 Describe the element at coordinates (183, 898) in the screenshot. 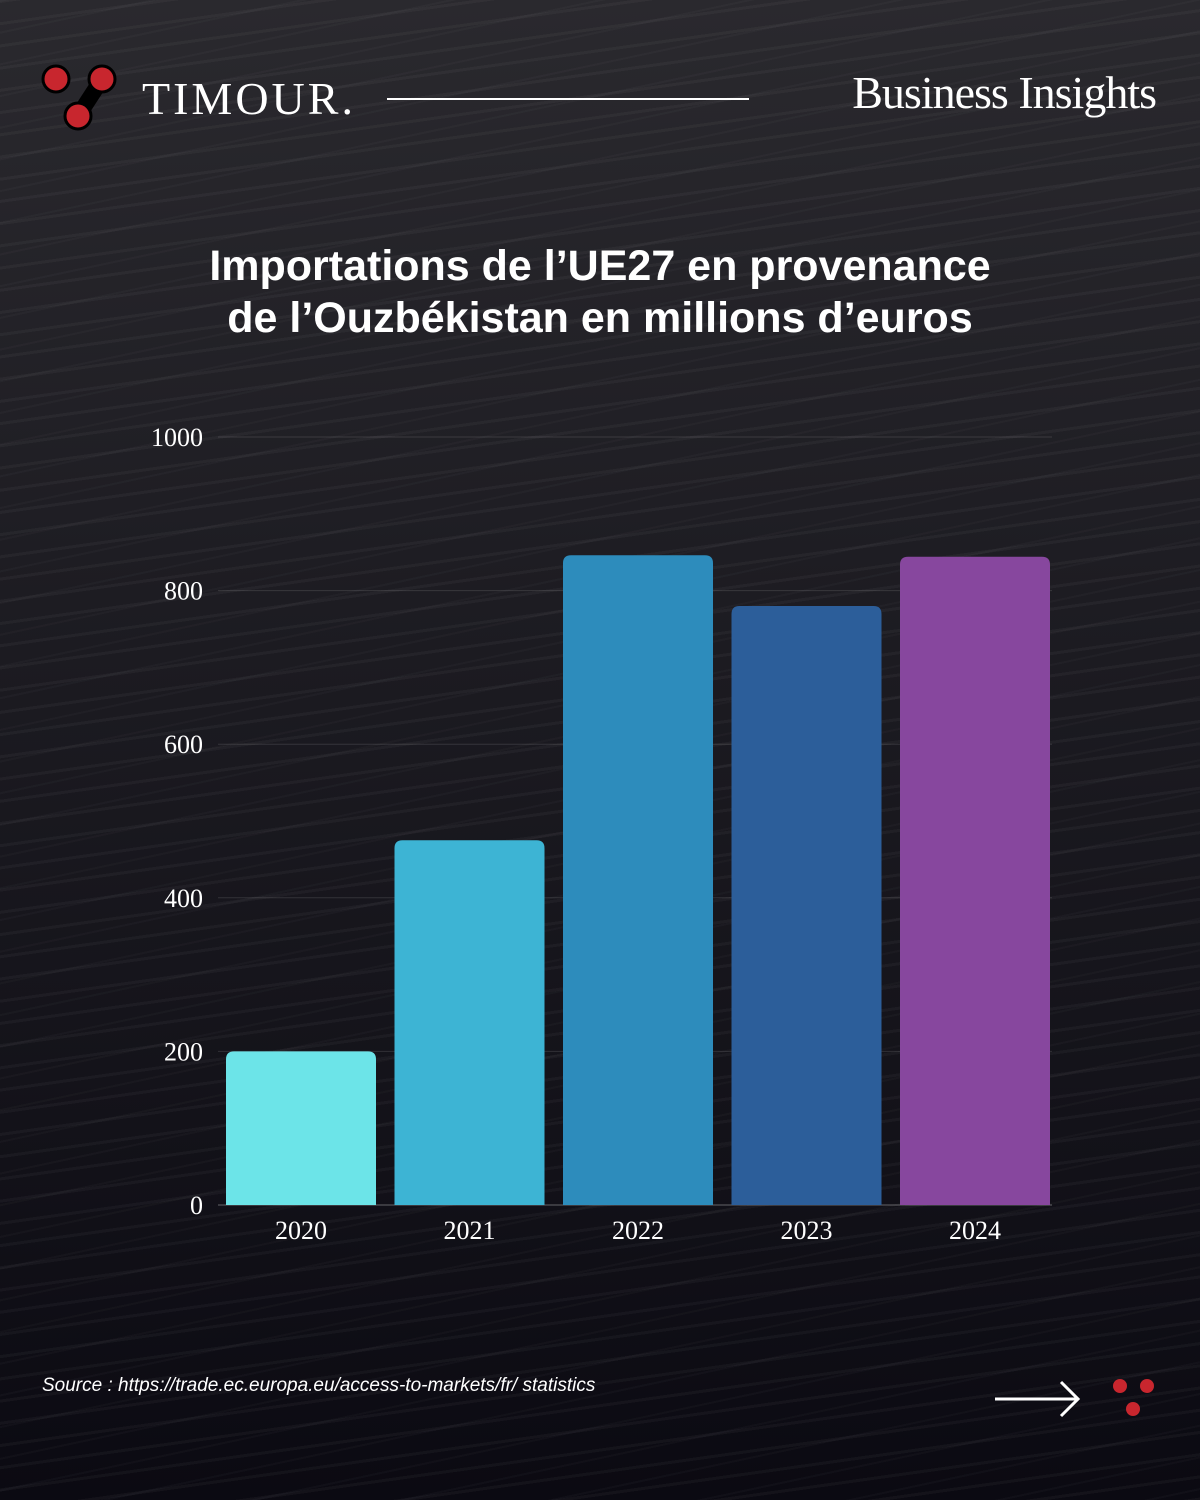

I see `y-tick-label: 400` at that location.